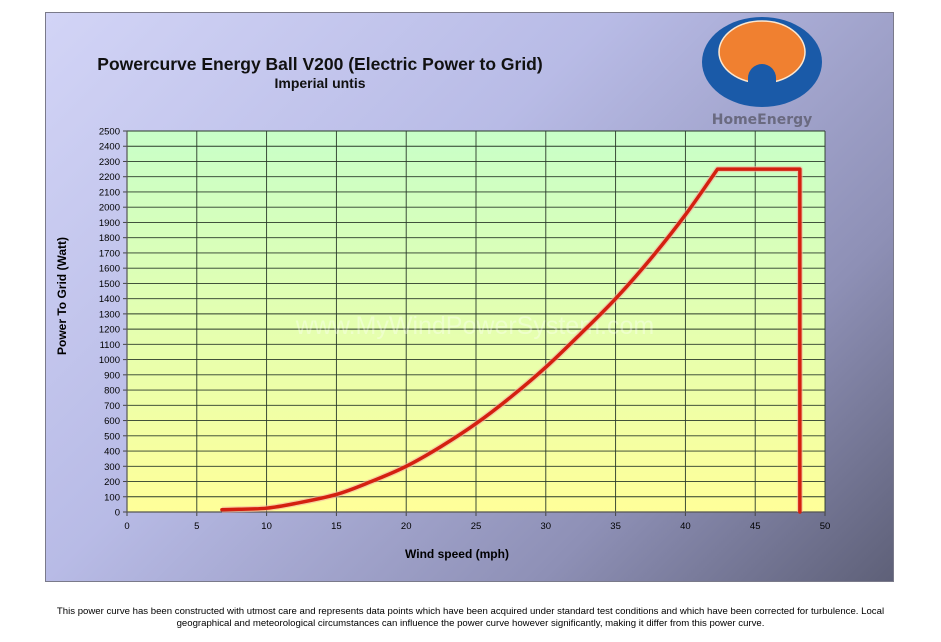  Describe the element at coordinates (109, 147) in the screenshot. I see `y-tick-label: 2400` at that location.